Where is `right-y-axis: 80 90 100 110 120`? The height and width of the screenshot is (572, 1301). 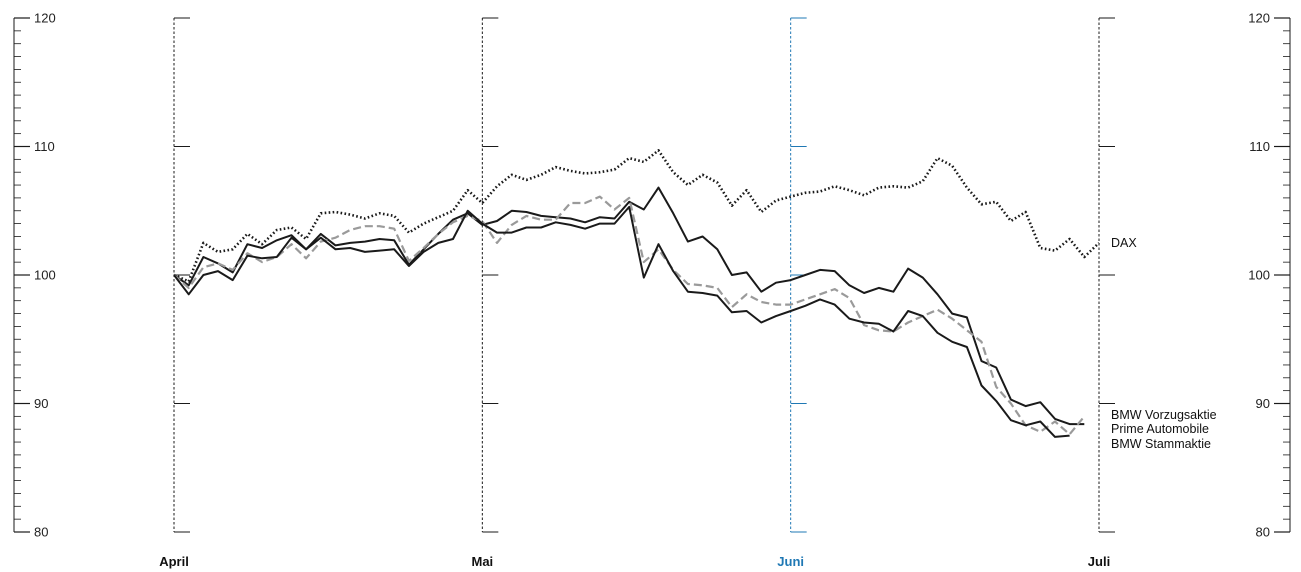
right-y-axis: 80 90 100 110 120 is located at coordinates (1269, 275).